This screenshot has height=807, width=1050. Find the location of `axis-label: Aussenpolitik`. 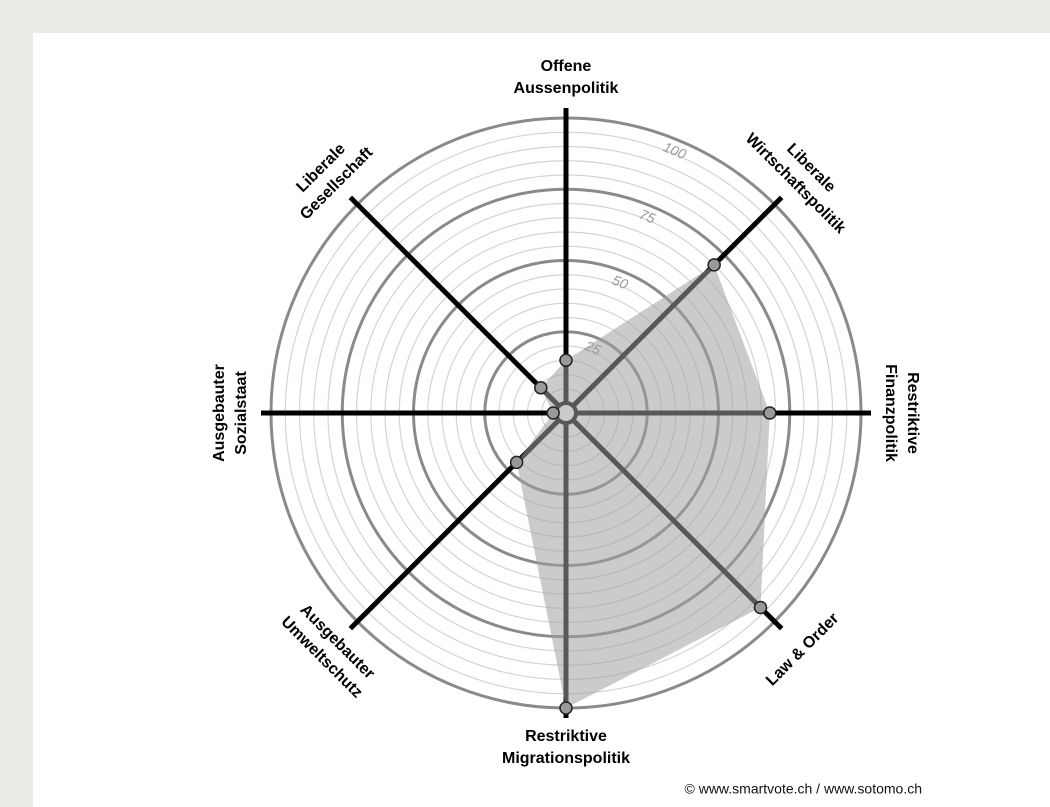

axis-label: Aussenpolitik is located at coordinates (566, 88).